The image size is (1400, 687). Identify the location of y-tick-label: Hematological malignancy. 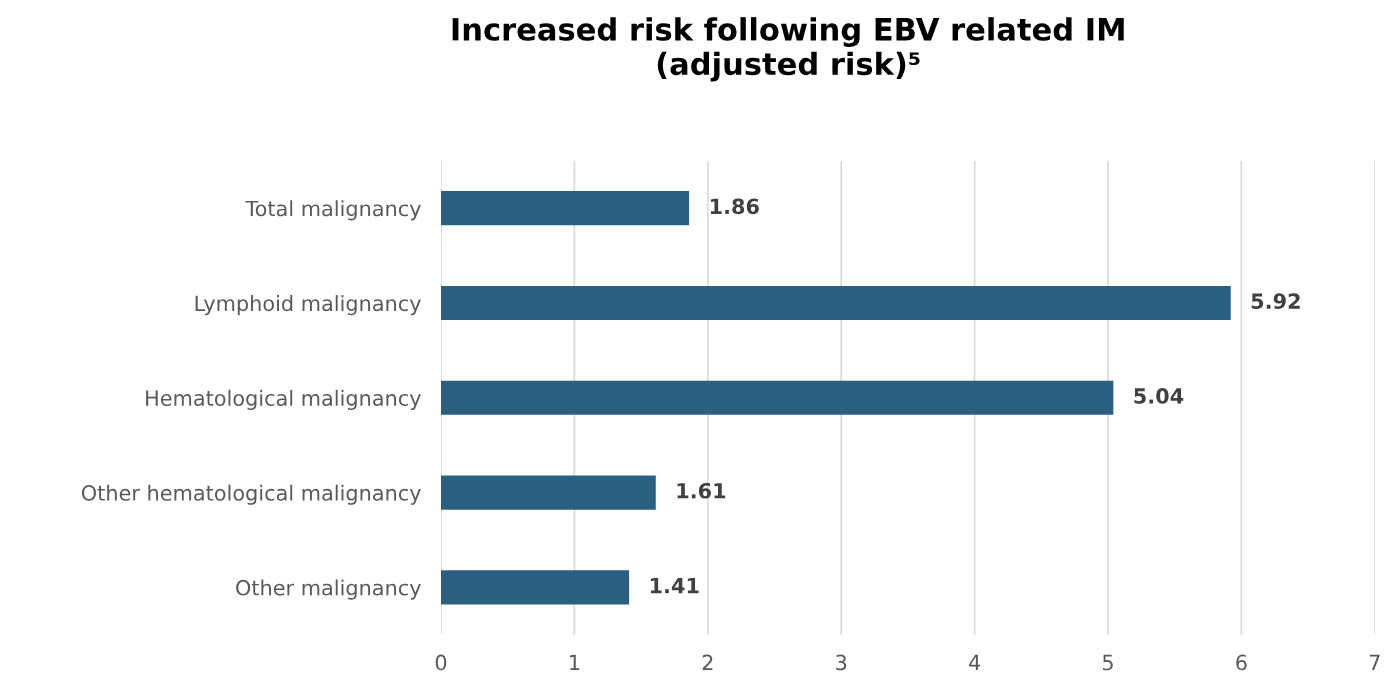
(283, 400).